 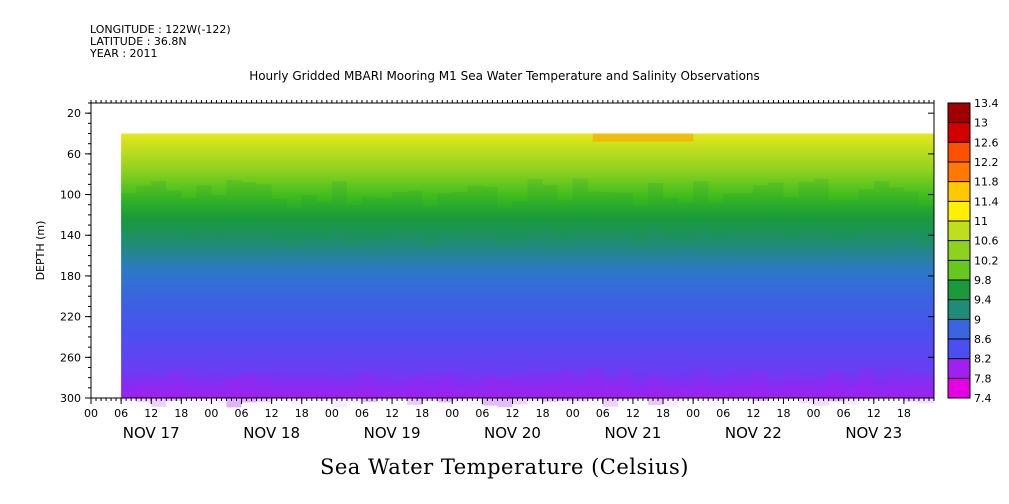 What do you see at coordinates (753, 433) in the screenshot?
I see `x-day-label: NOV 22` at bounding box center [753, 433].